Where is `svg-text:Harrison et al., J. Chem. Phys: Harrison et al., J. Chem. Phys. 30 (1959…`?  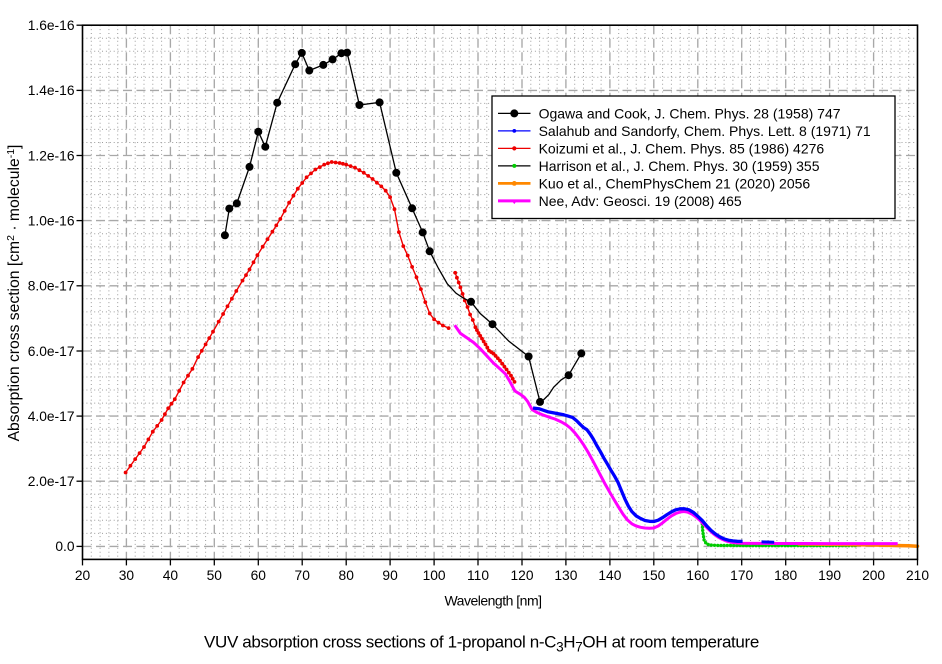 svg-text:Harrison et al., J. Chem. Phys: Harrison et al., J. Chem. Phys. 30 (1959… is located at coordinates (679, 166).